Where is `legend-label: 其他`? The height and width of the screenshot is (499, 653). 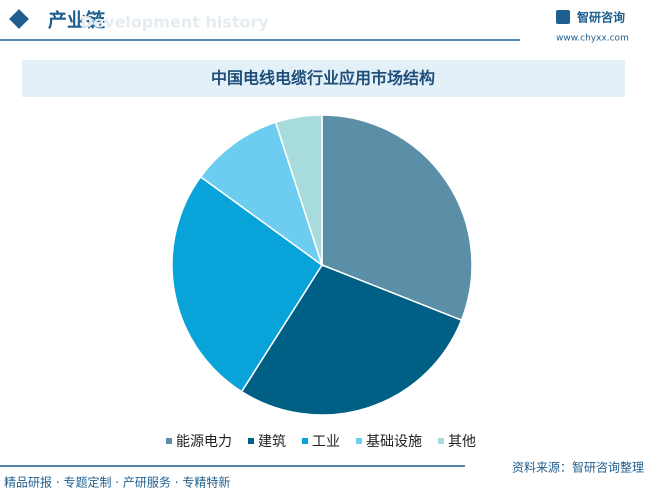 legend-label: 其他 is located at coordinates (462, 442).